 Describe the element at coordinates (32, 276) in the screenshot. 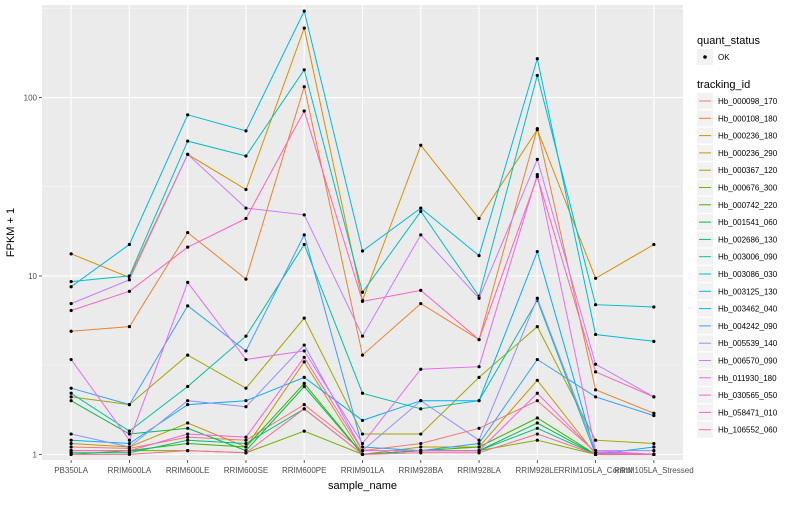

I see `y-tick-label: 10` at that location.